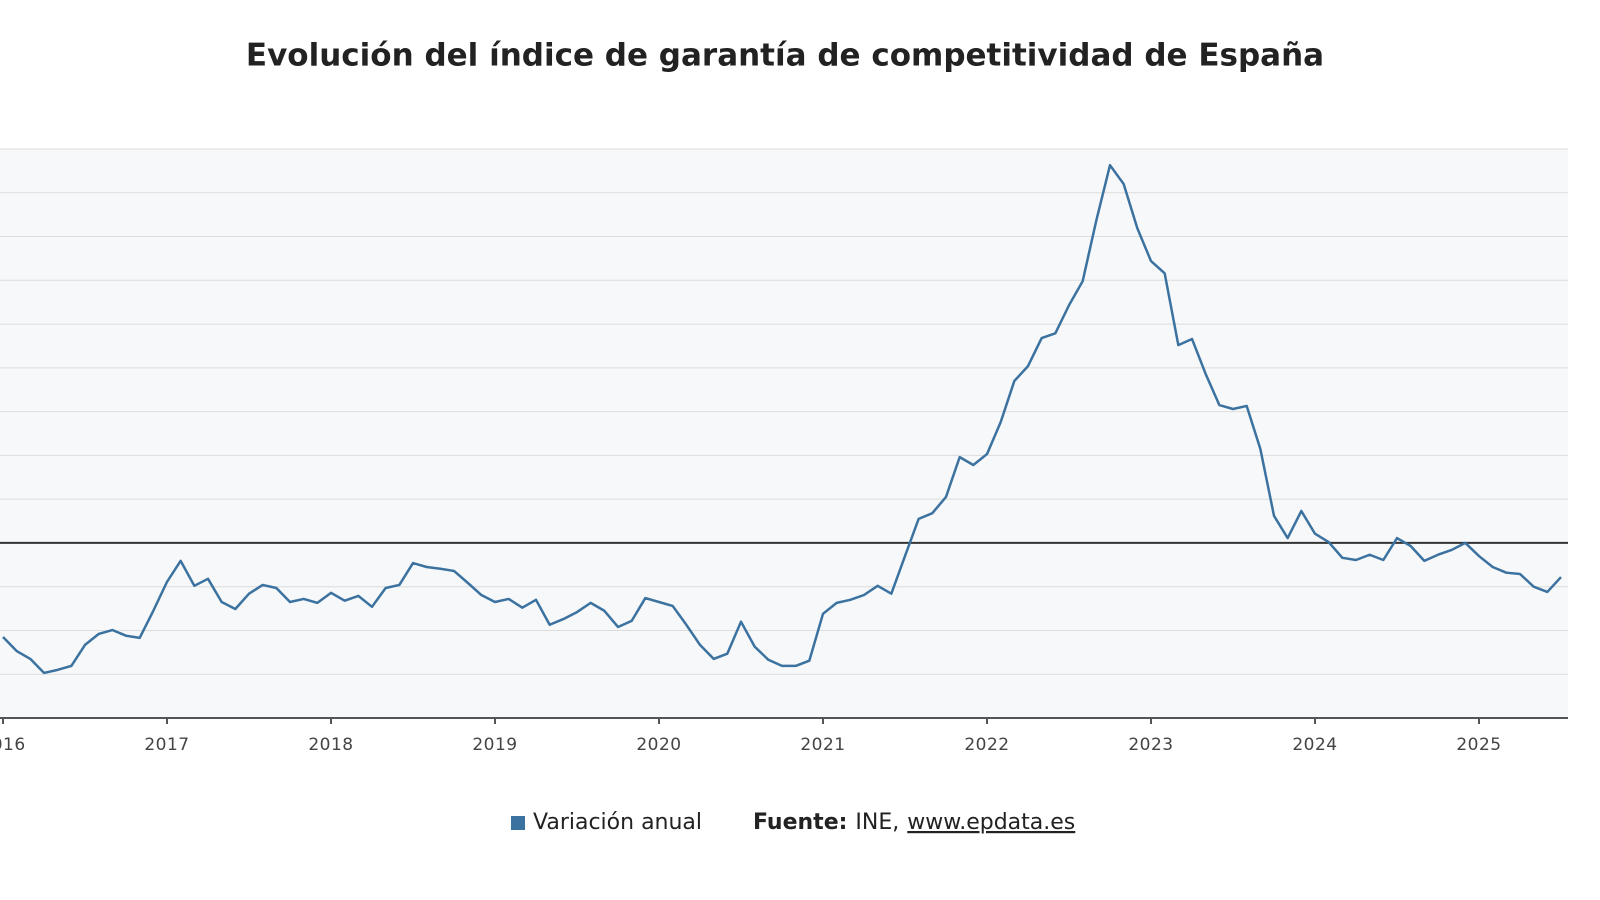 This screenshot has width=1600, height=900. What do you see at coordinates (1314, 745) in the screenshot?
I see `x-tick-label: 2024` at bounding box center [1314, 745].